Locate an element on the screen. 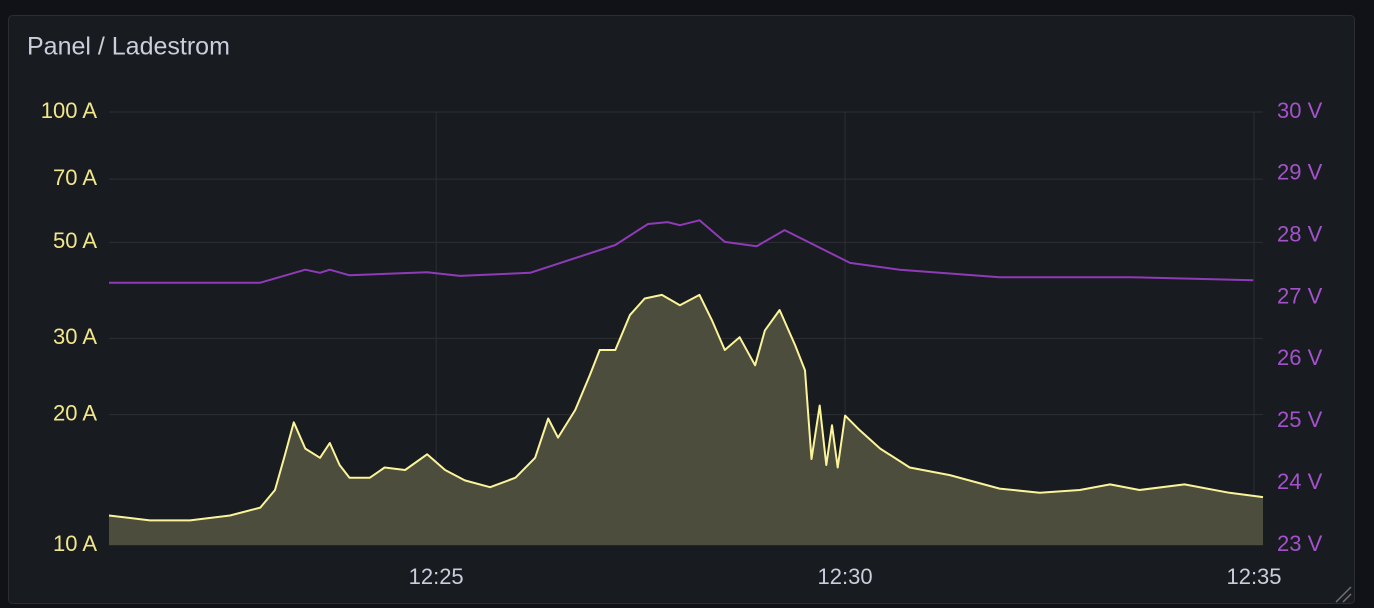 Image resolution: width=1374 pixels, height=608 pixels. y2-tick-label: 24 V is located at coordinates (1300, 481).